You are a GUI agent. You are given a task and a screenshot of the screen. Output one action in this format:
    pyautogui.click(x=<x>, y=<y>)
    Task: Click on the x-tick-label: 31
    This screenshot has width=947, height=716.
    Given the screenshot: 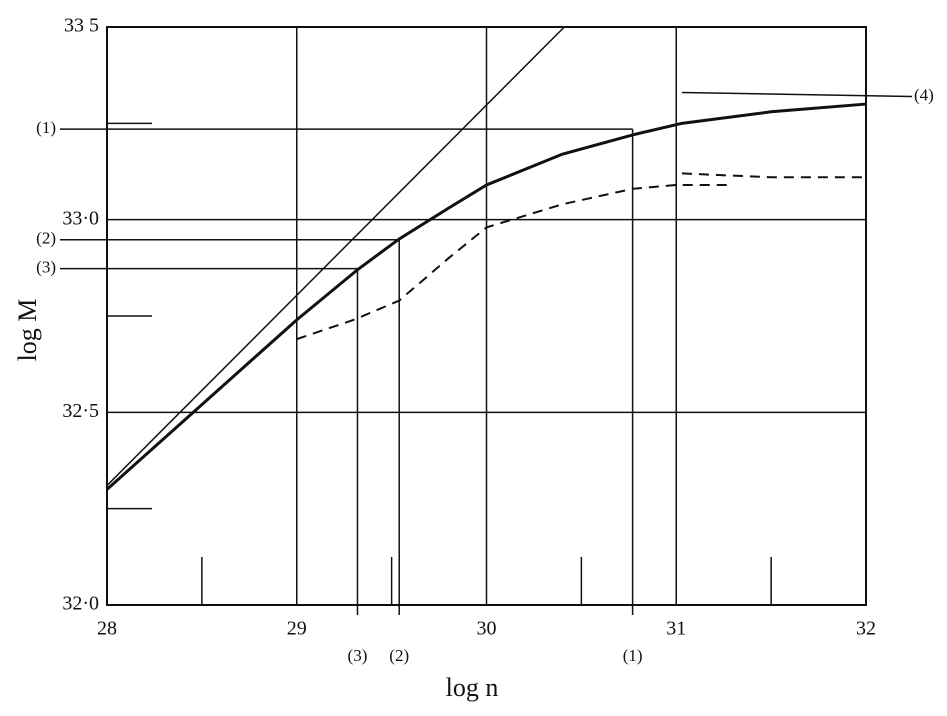 What is the action you would take?
    pyautogui.click(x=676, y=629)
    